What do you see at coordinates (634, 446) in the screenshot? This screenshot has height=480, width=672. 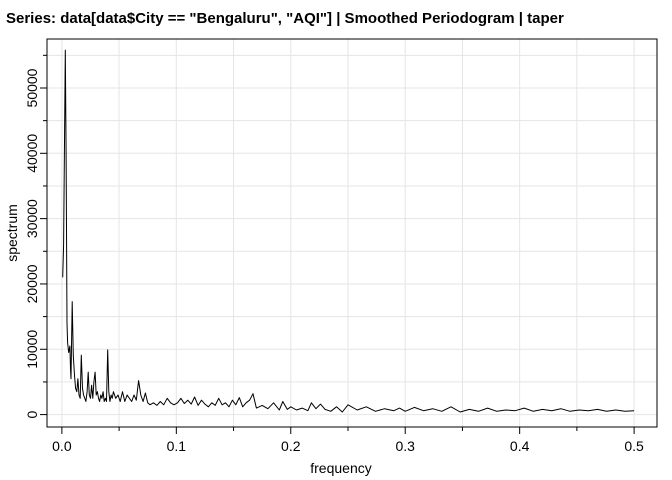 I see `x-tick-label: 0.5` at bounding box center [634, 446].